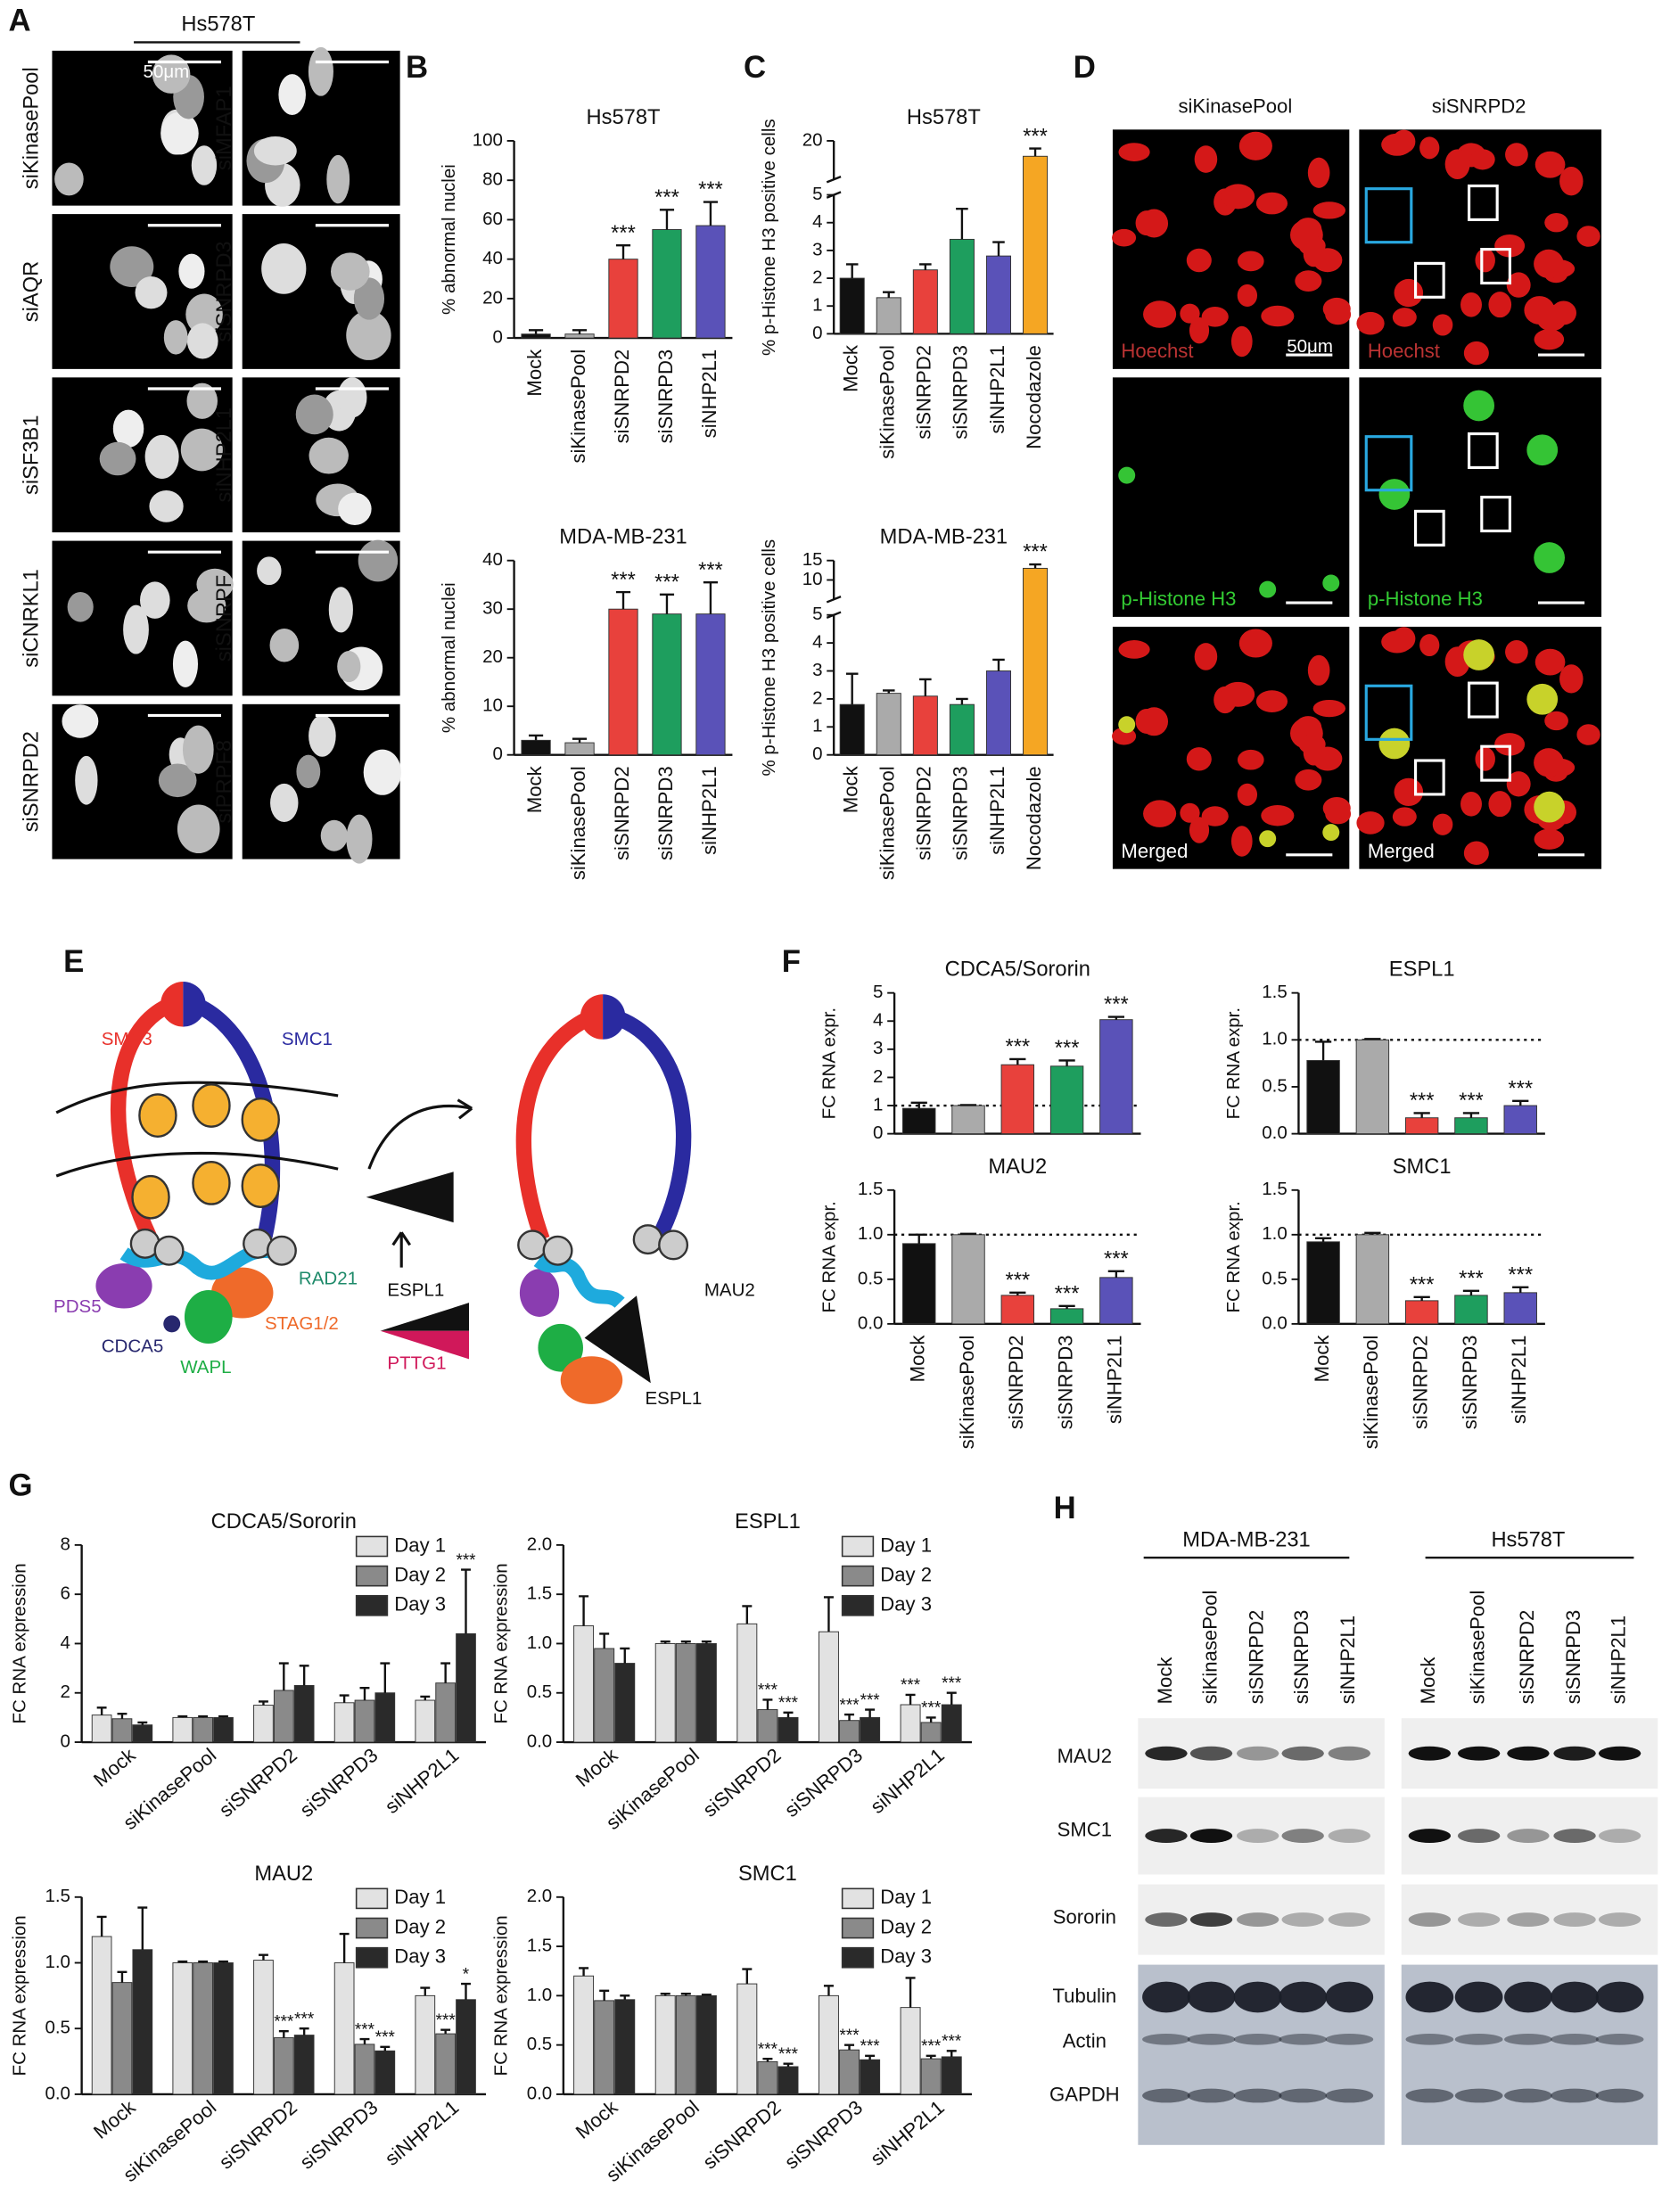 The width and height of the screenshot is (1662, 2212). What do you see at coordinates (410, 1197) in the screenshot?
I see `wedge` at bounding box center [410, 1197].